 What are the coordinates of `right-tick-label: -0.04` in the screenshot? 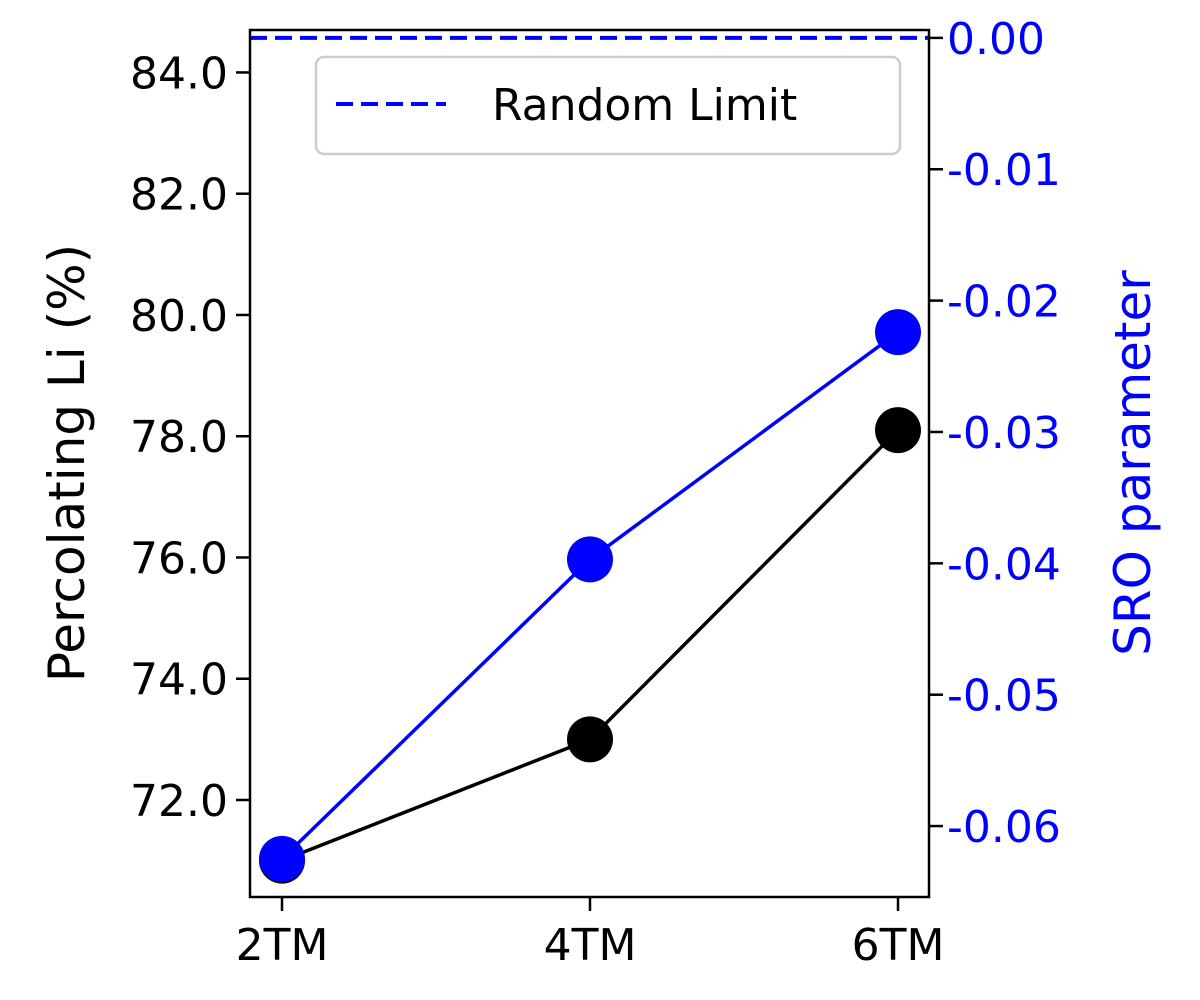 It's located at (1004, 564).